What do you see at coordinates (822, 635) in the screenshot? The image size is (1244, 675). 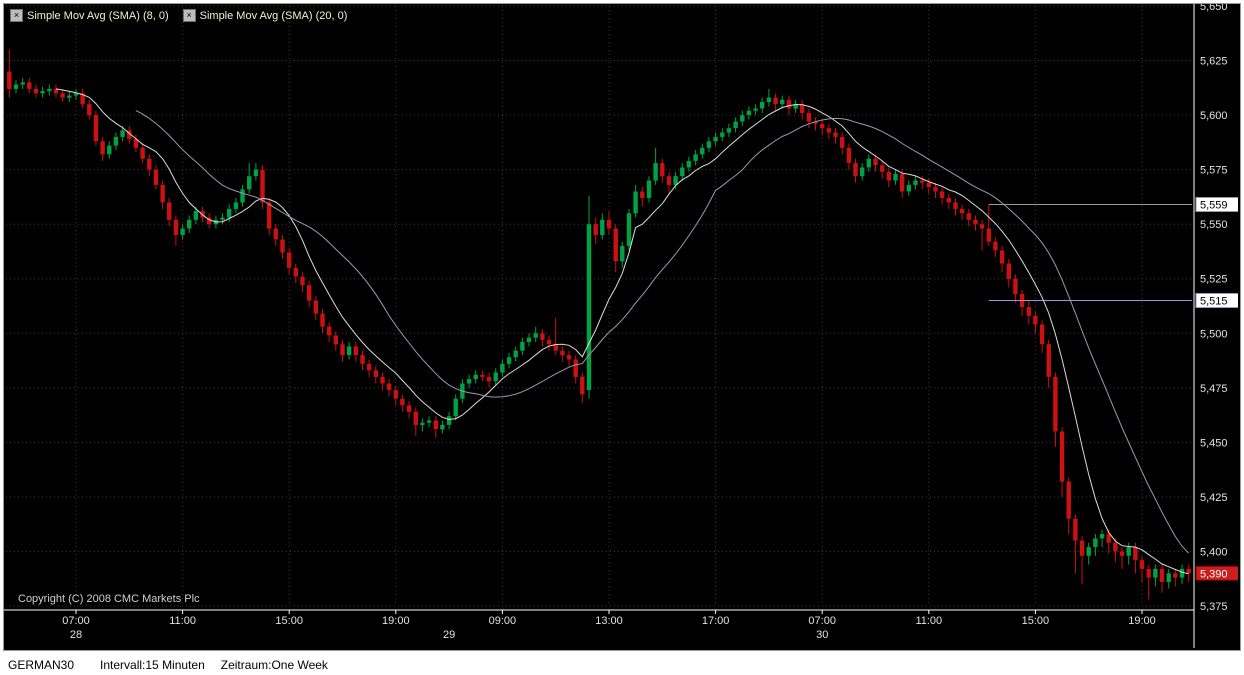 I see `day-label: 30` at bounding box center [822, 635].